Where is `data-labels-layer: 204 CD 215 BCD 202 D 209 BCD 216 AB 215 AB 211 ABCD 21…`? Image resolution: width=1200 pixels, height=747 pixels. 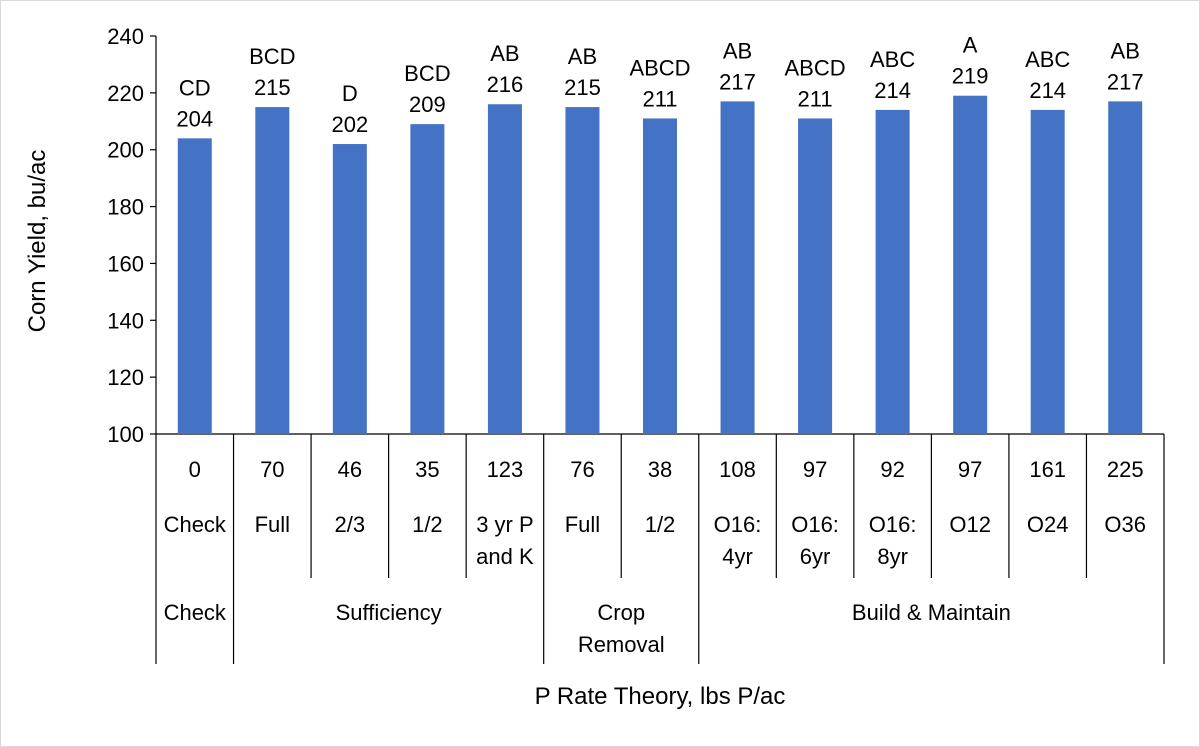 data-labels-layer: 204 CD 215 BCD 202 D 209 BCD 216 AB 215 AB 211 ABCD 21… is located at coordinates (659, 85).